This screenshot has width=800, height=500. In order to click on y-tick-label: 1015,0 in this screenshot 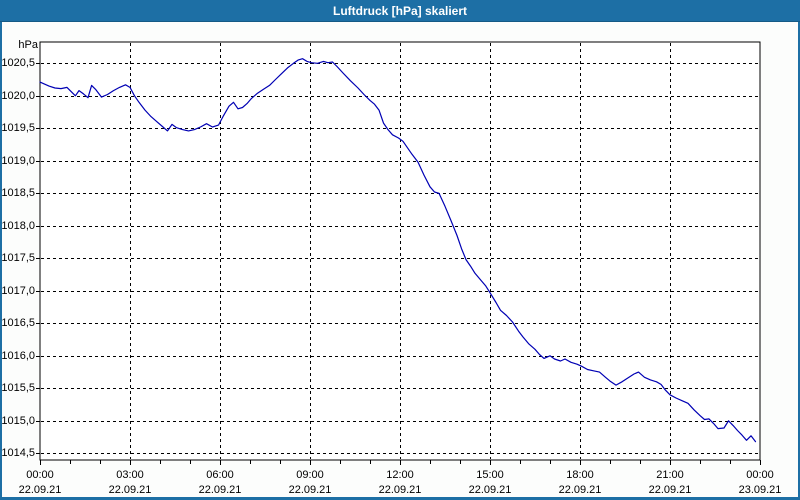, I will do `click(18, 420)`.